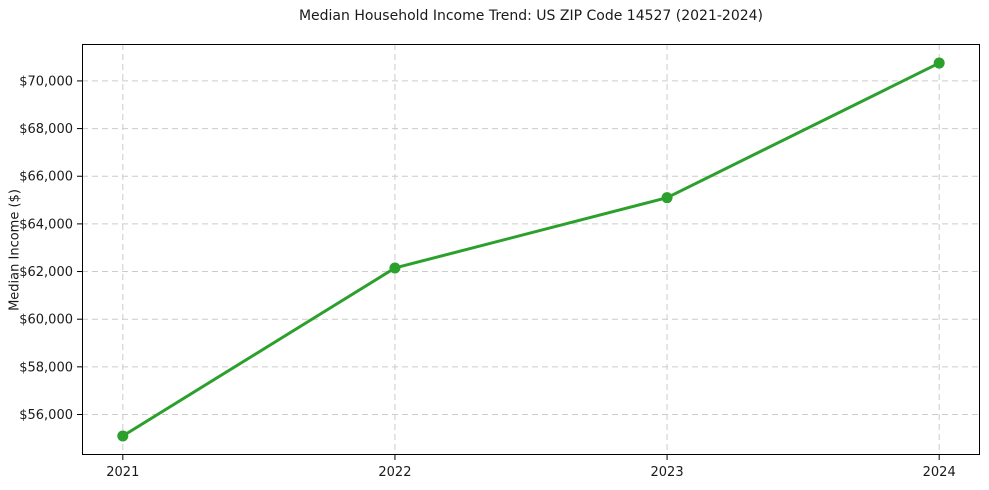 This screenshot has width=989, height=490. Describe the element at coordinates (939, 472) in the screenshot. I see `x-tick-label: 2024` at that location.